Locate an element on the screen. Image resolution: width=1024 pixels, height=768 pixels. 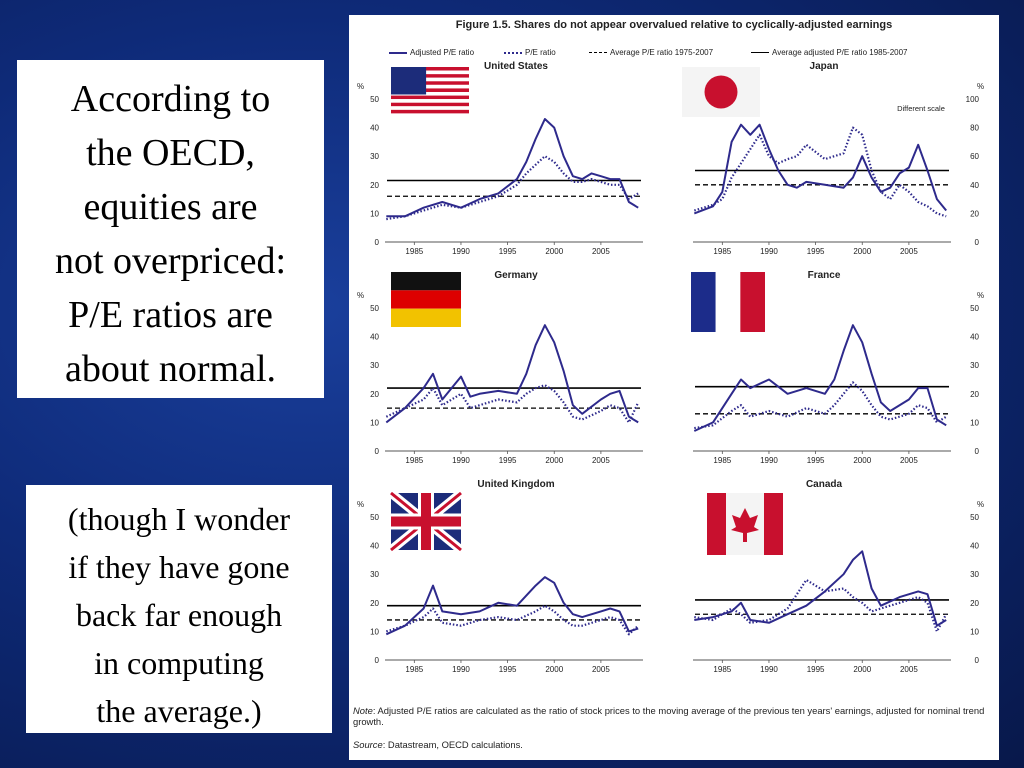
chart-title: United Kingdom is located at coordinates (515, 484).